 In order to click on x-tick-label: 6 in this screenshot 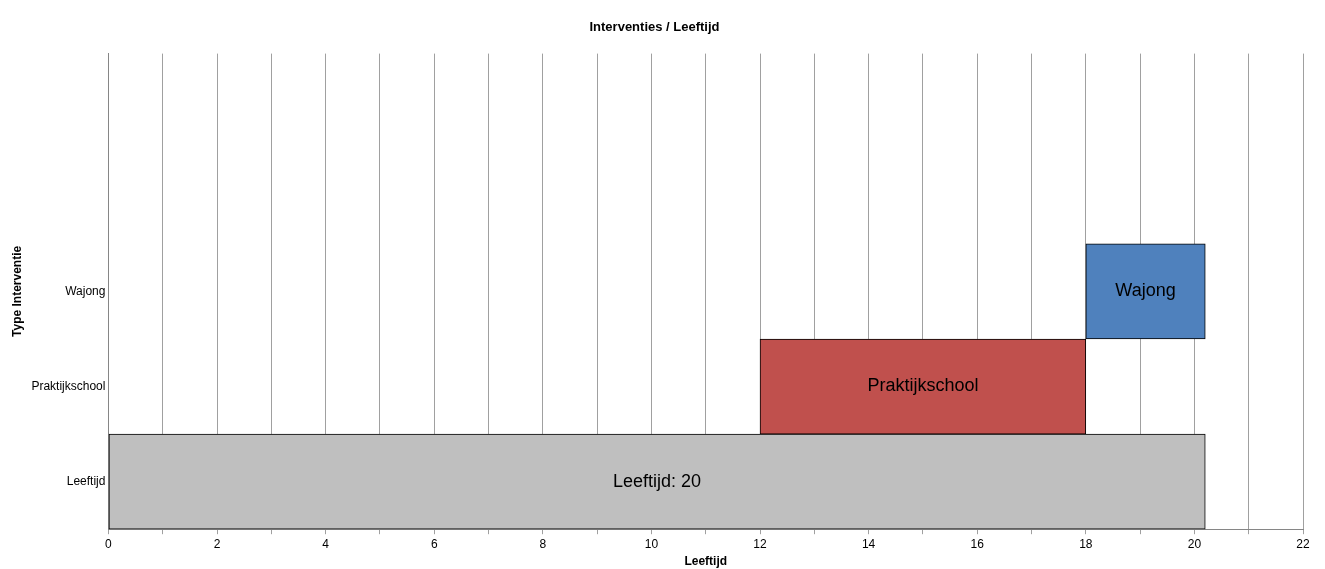, I will do `click(434, 543)`.